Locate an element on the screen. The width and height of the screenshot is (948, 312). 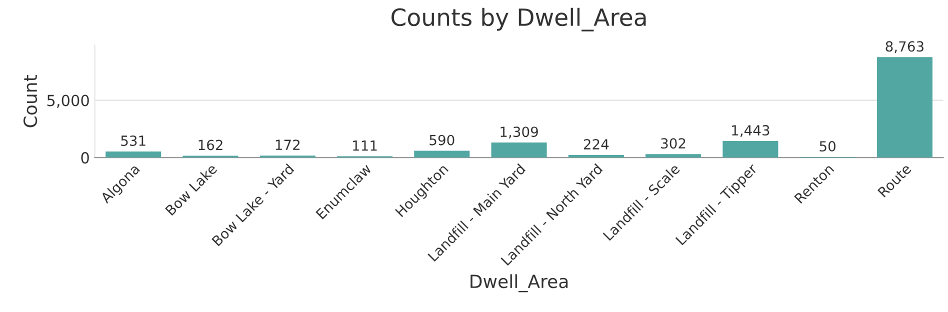
data-label: 224 is located at coordinates (596, 144).